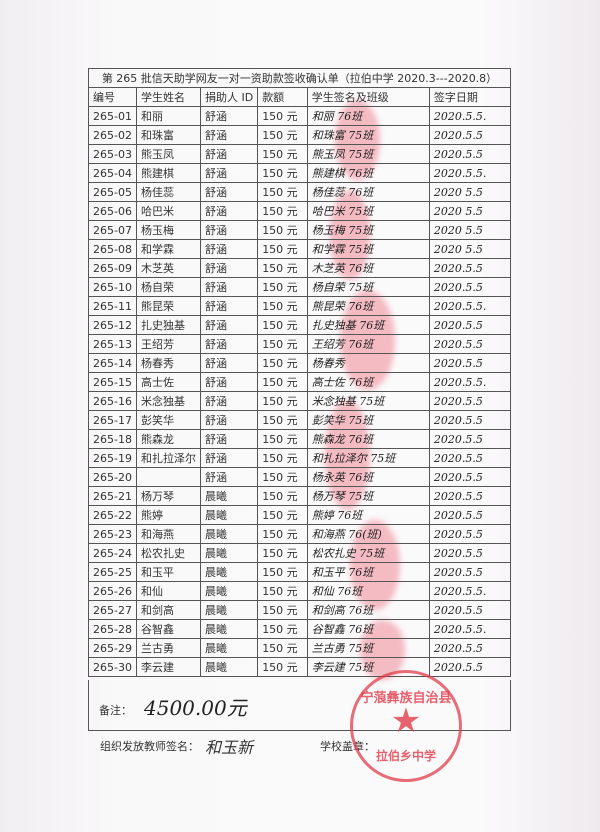 The width and height of the screenshot is (600, 832). What do you see at coordinates (299, 705) in the screenshot?
I see `remark-box: 备注： 4500.00元` at bounding box center [299, 705].